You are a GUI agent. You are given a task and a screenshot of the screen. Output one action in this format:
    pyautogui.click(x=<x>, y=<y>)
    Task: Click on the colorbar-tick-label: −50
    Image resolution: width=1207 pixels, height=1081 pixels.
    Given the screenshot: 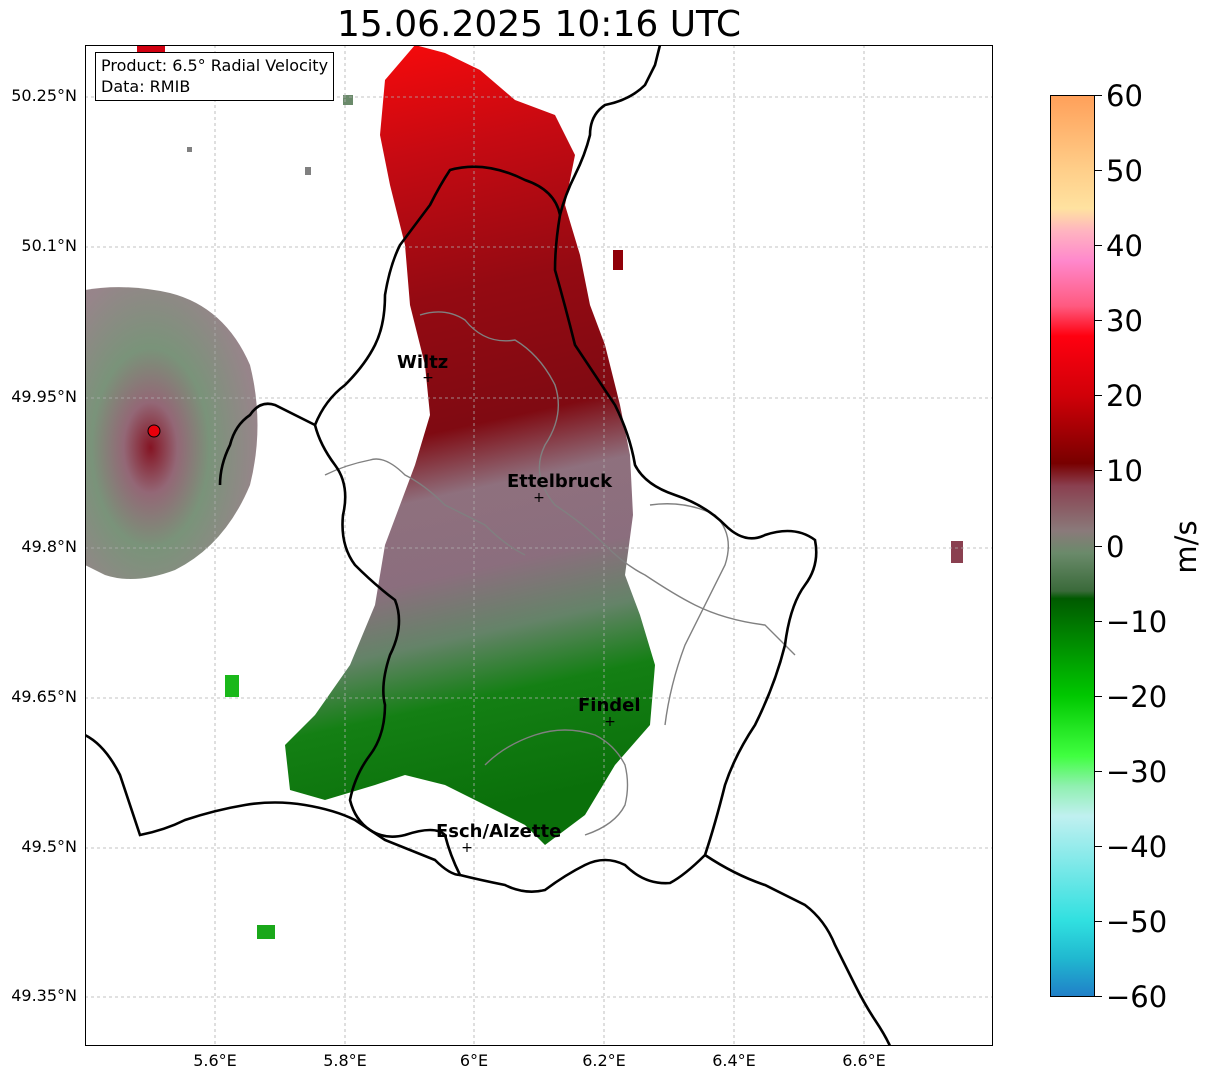 What is the action you would take?
    pyautogui.click(x=1137, y=921)
    